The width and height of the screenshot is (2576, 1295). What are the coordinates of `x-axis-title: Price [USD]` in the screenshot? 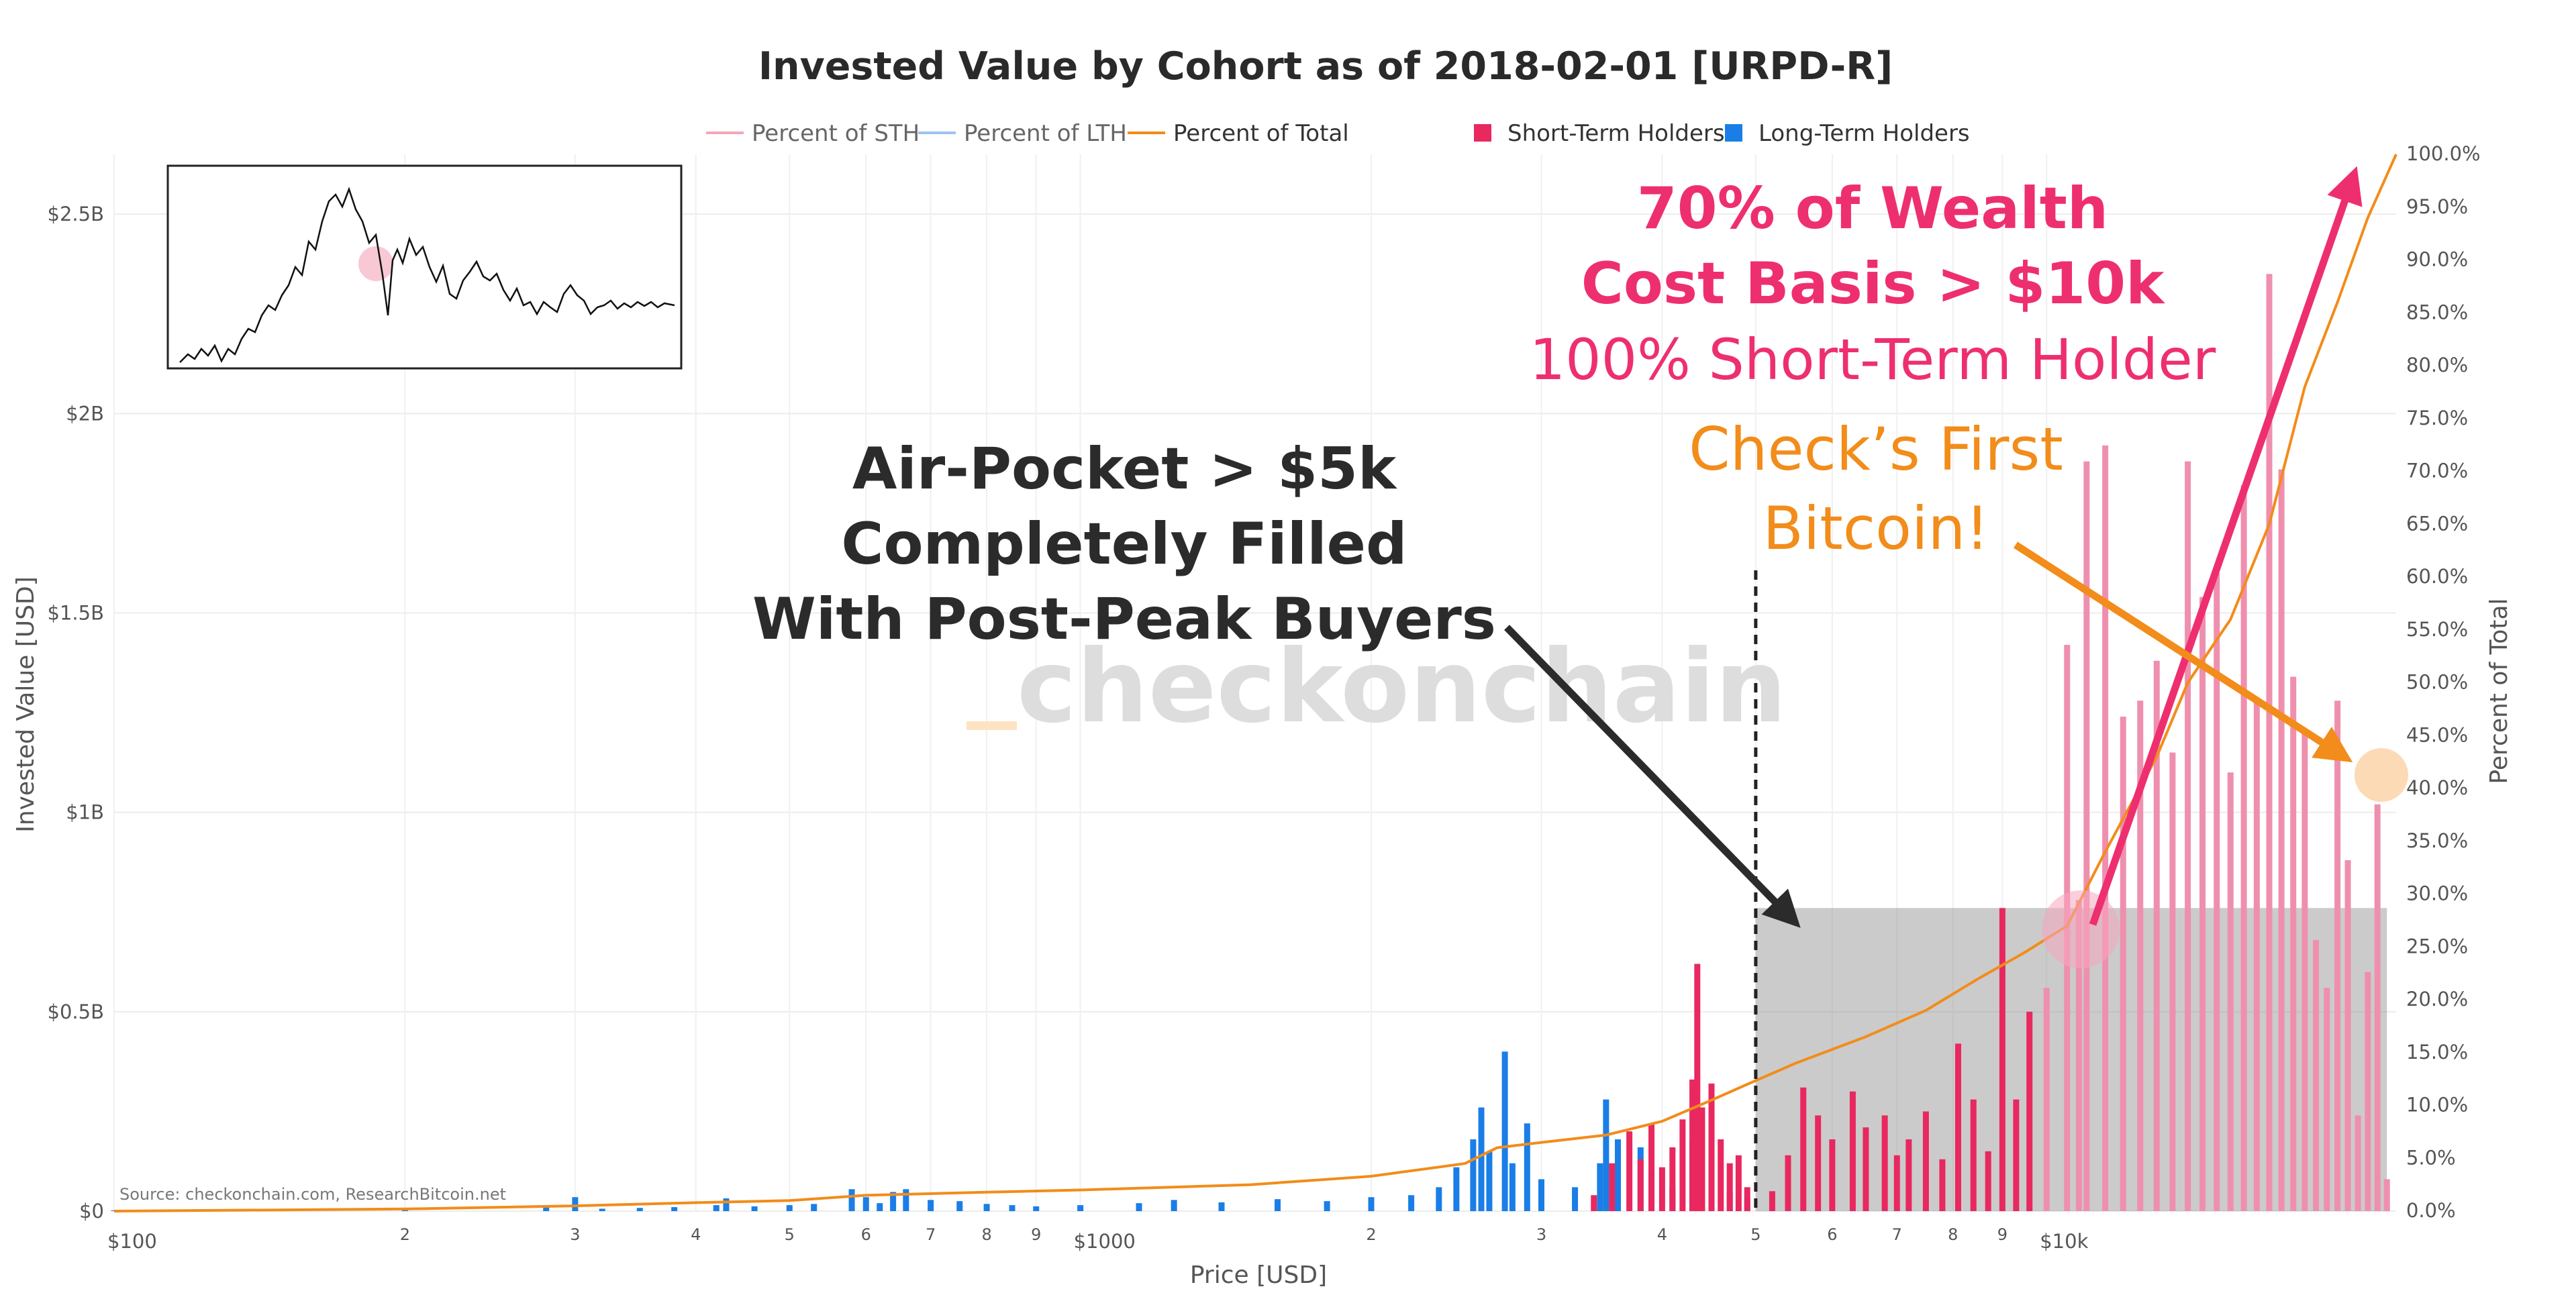 It's located at (1258, 1275).